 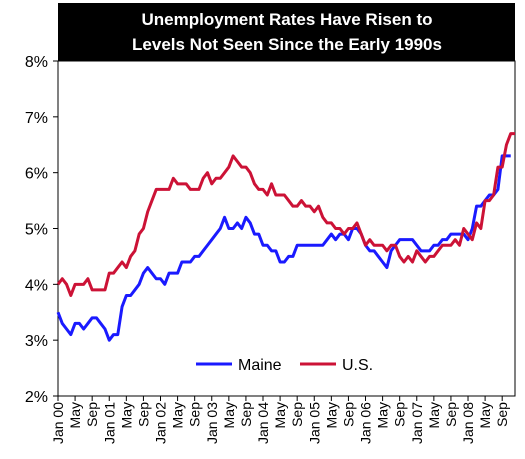 What do you see at coordinates (286, 32) in the screenshot?
I see `title-banner` at bounding box center [286, 32].